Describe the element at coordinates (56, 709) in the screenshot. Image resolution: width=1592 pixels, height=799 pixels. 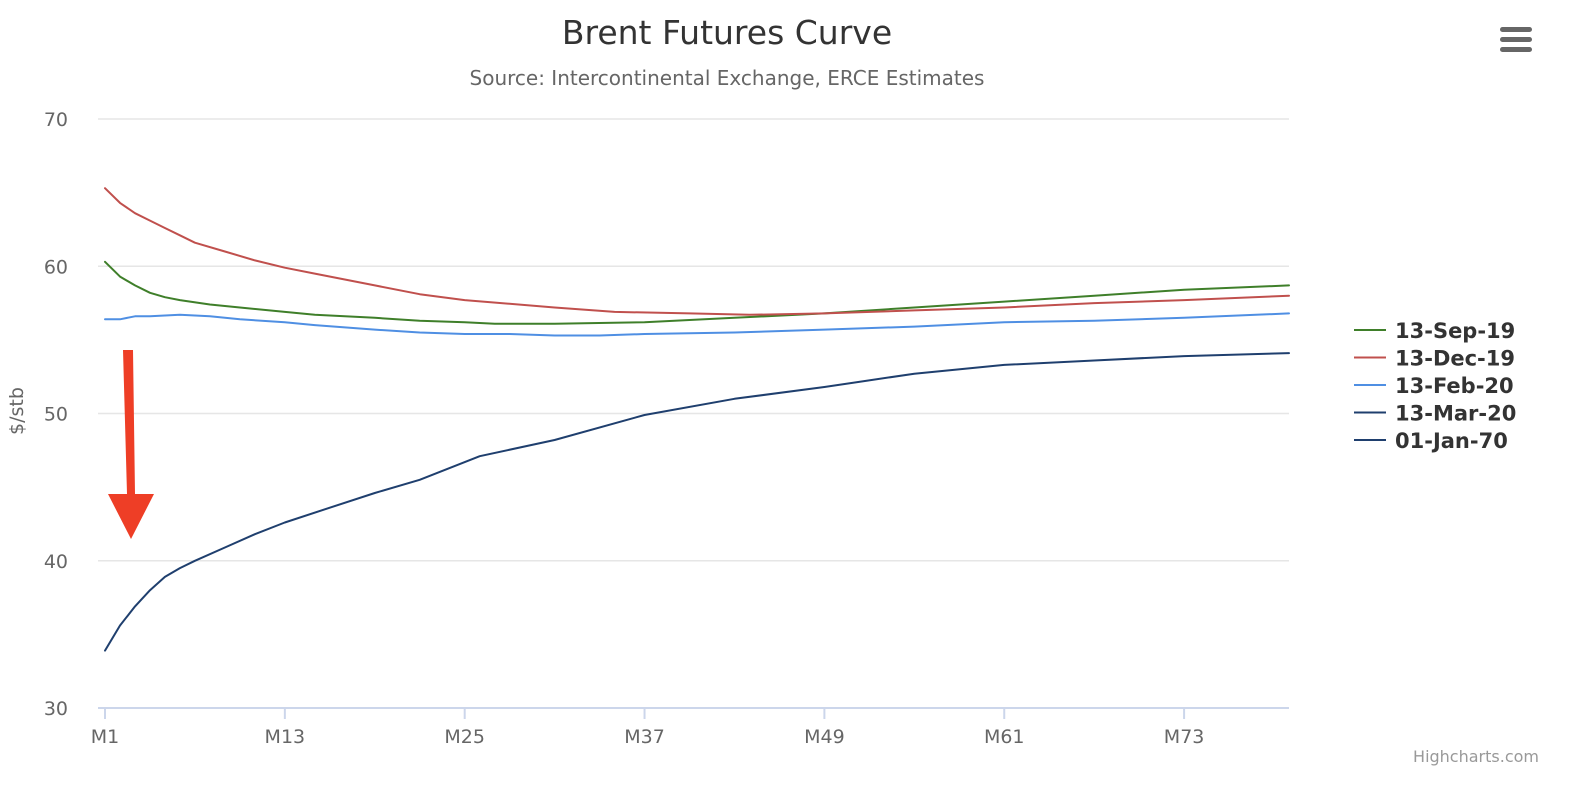
I see `y-tick-label: 30` at that location.